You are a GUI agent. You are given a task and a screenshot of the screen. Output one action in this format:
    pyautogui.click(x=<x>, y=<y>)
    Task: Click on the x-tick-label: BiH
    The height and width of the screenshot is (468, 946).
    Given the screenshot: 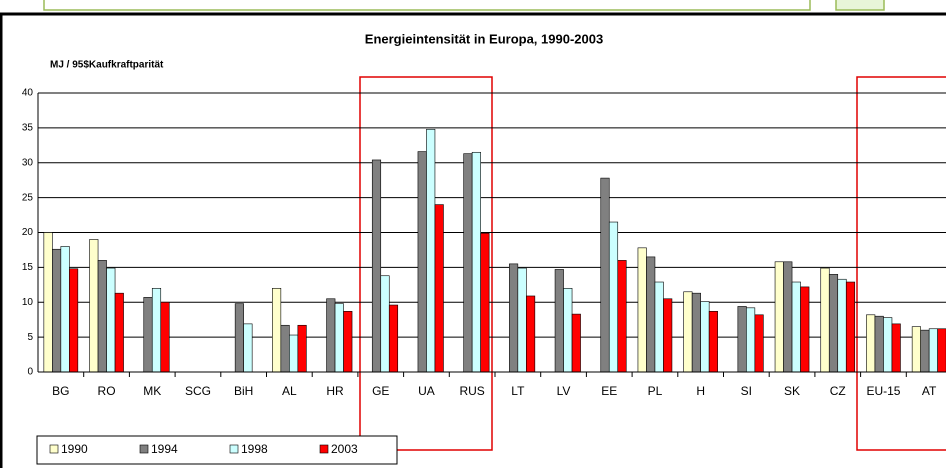 What is the action you would take?
    pyautogui.click(x=243, y=391)
    